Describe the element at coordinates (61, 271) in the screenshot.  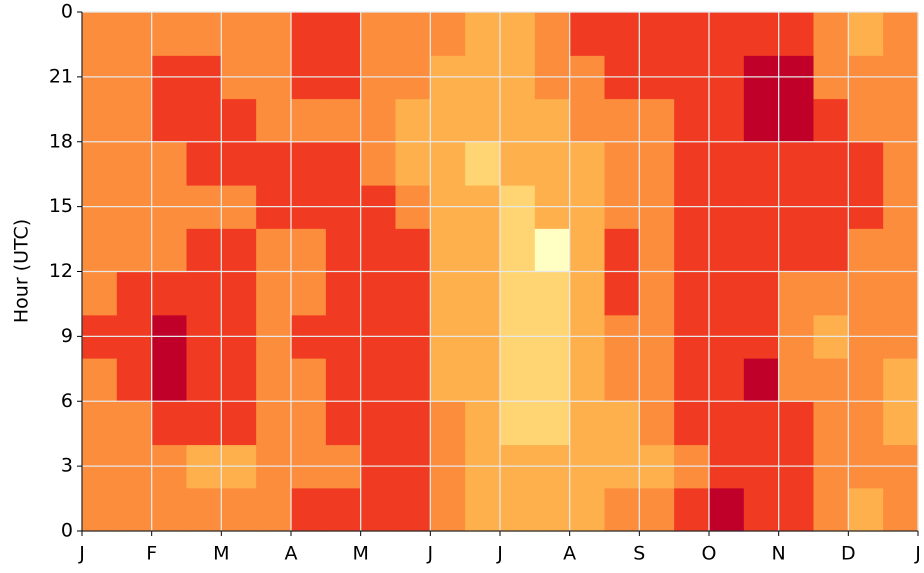
I see `y-tick-label: 12` at that location.